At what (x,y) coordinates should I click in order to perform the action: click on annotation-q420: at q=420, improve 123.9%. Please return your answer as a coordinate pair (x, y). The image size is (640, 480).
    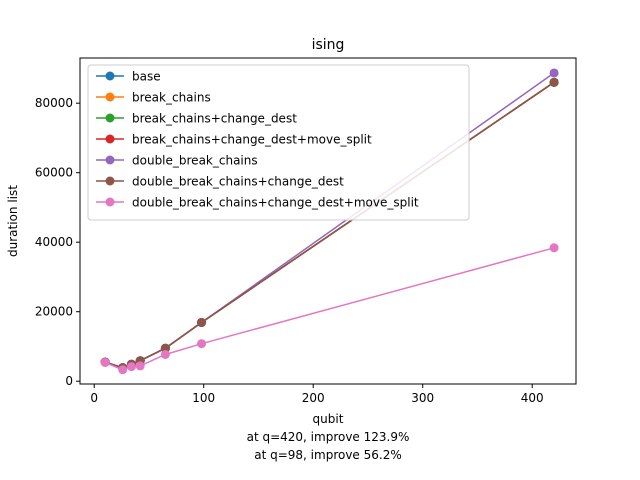
    Looking at the image, I should click on (328, 437).